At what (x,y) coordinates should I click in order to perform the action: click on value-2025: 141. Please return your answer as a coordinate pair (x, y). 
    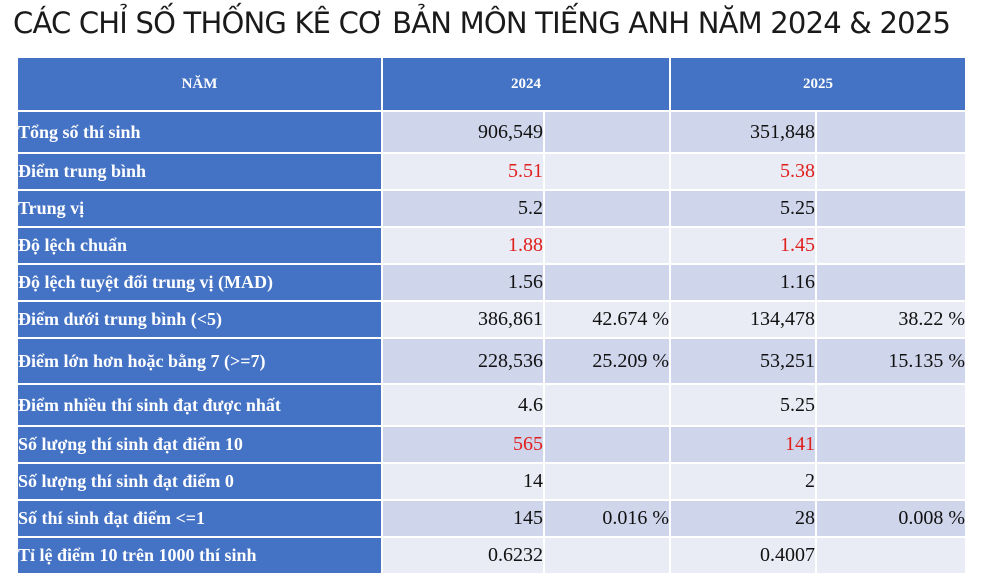
    Looking at the image, I should click on (743, 444).